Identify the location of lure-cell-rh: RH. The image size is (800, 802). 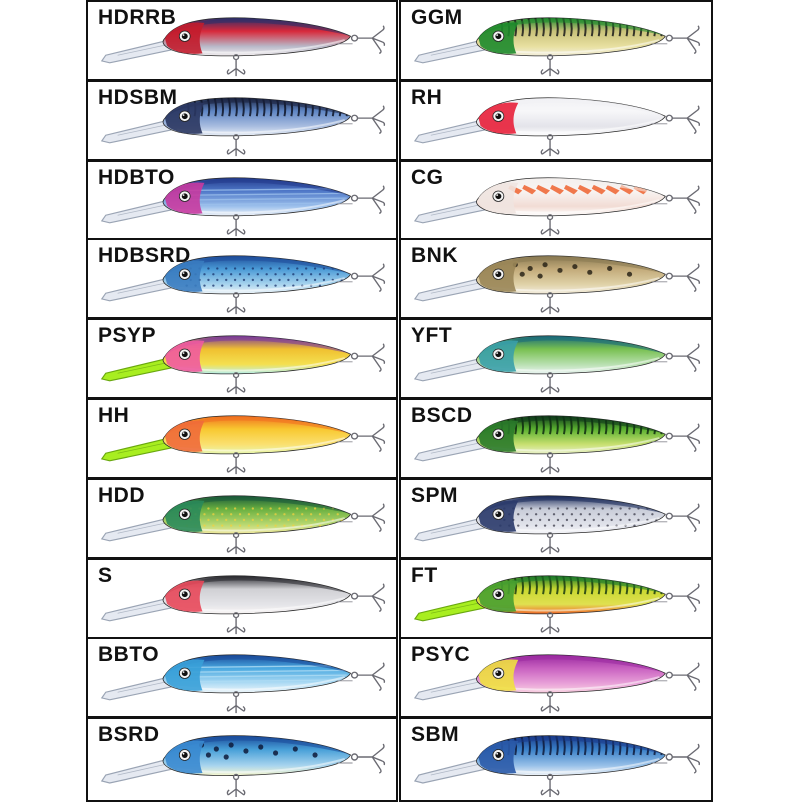
(556, 120).